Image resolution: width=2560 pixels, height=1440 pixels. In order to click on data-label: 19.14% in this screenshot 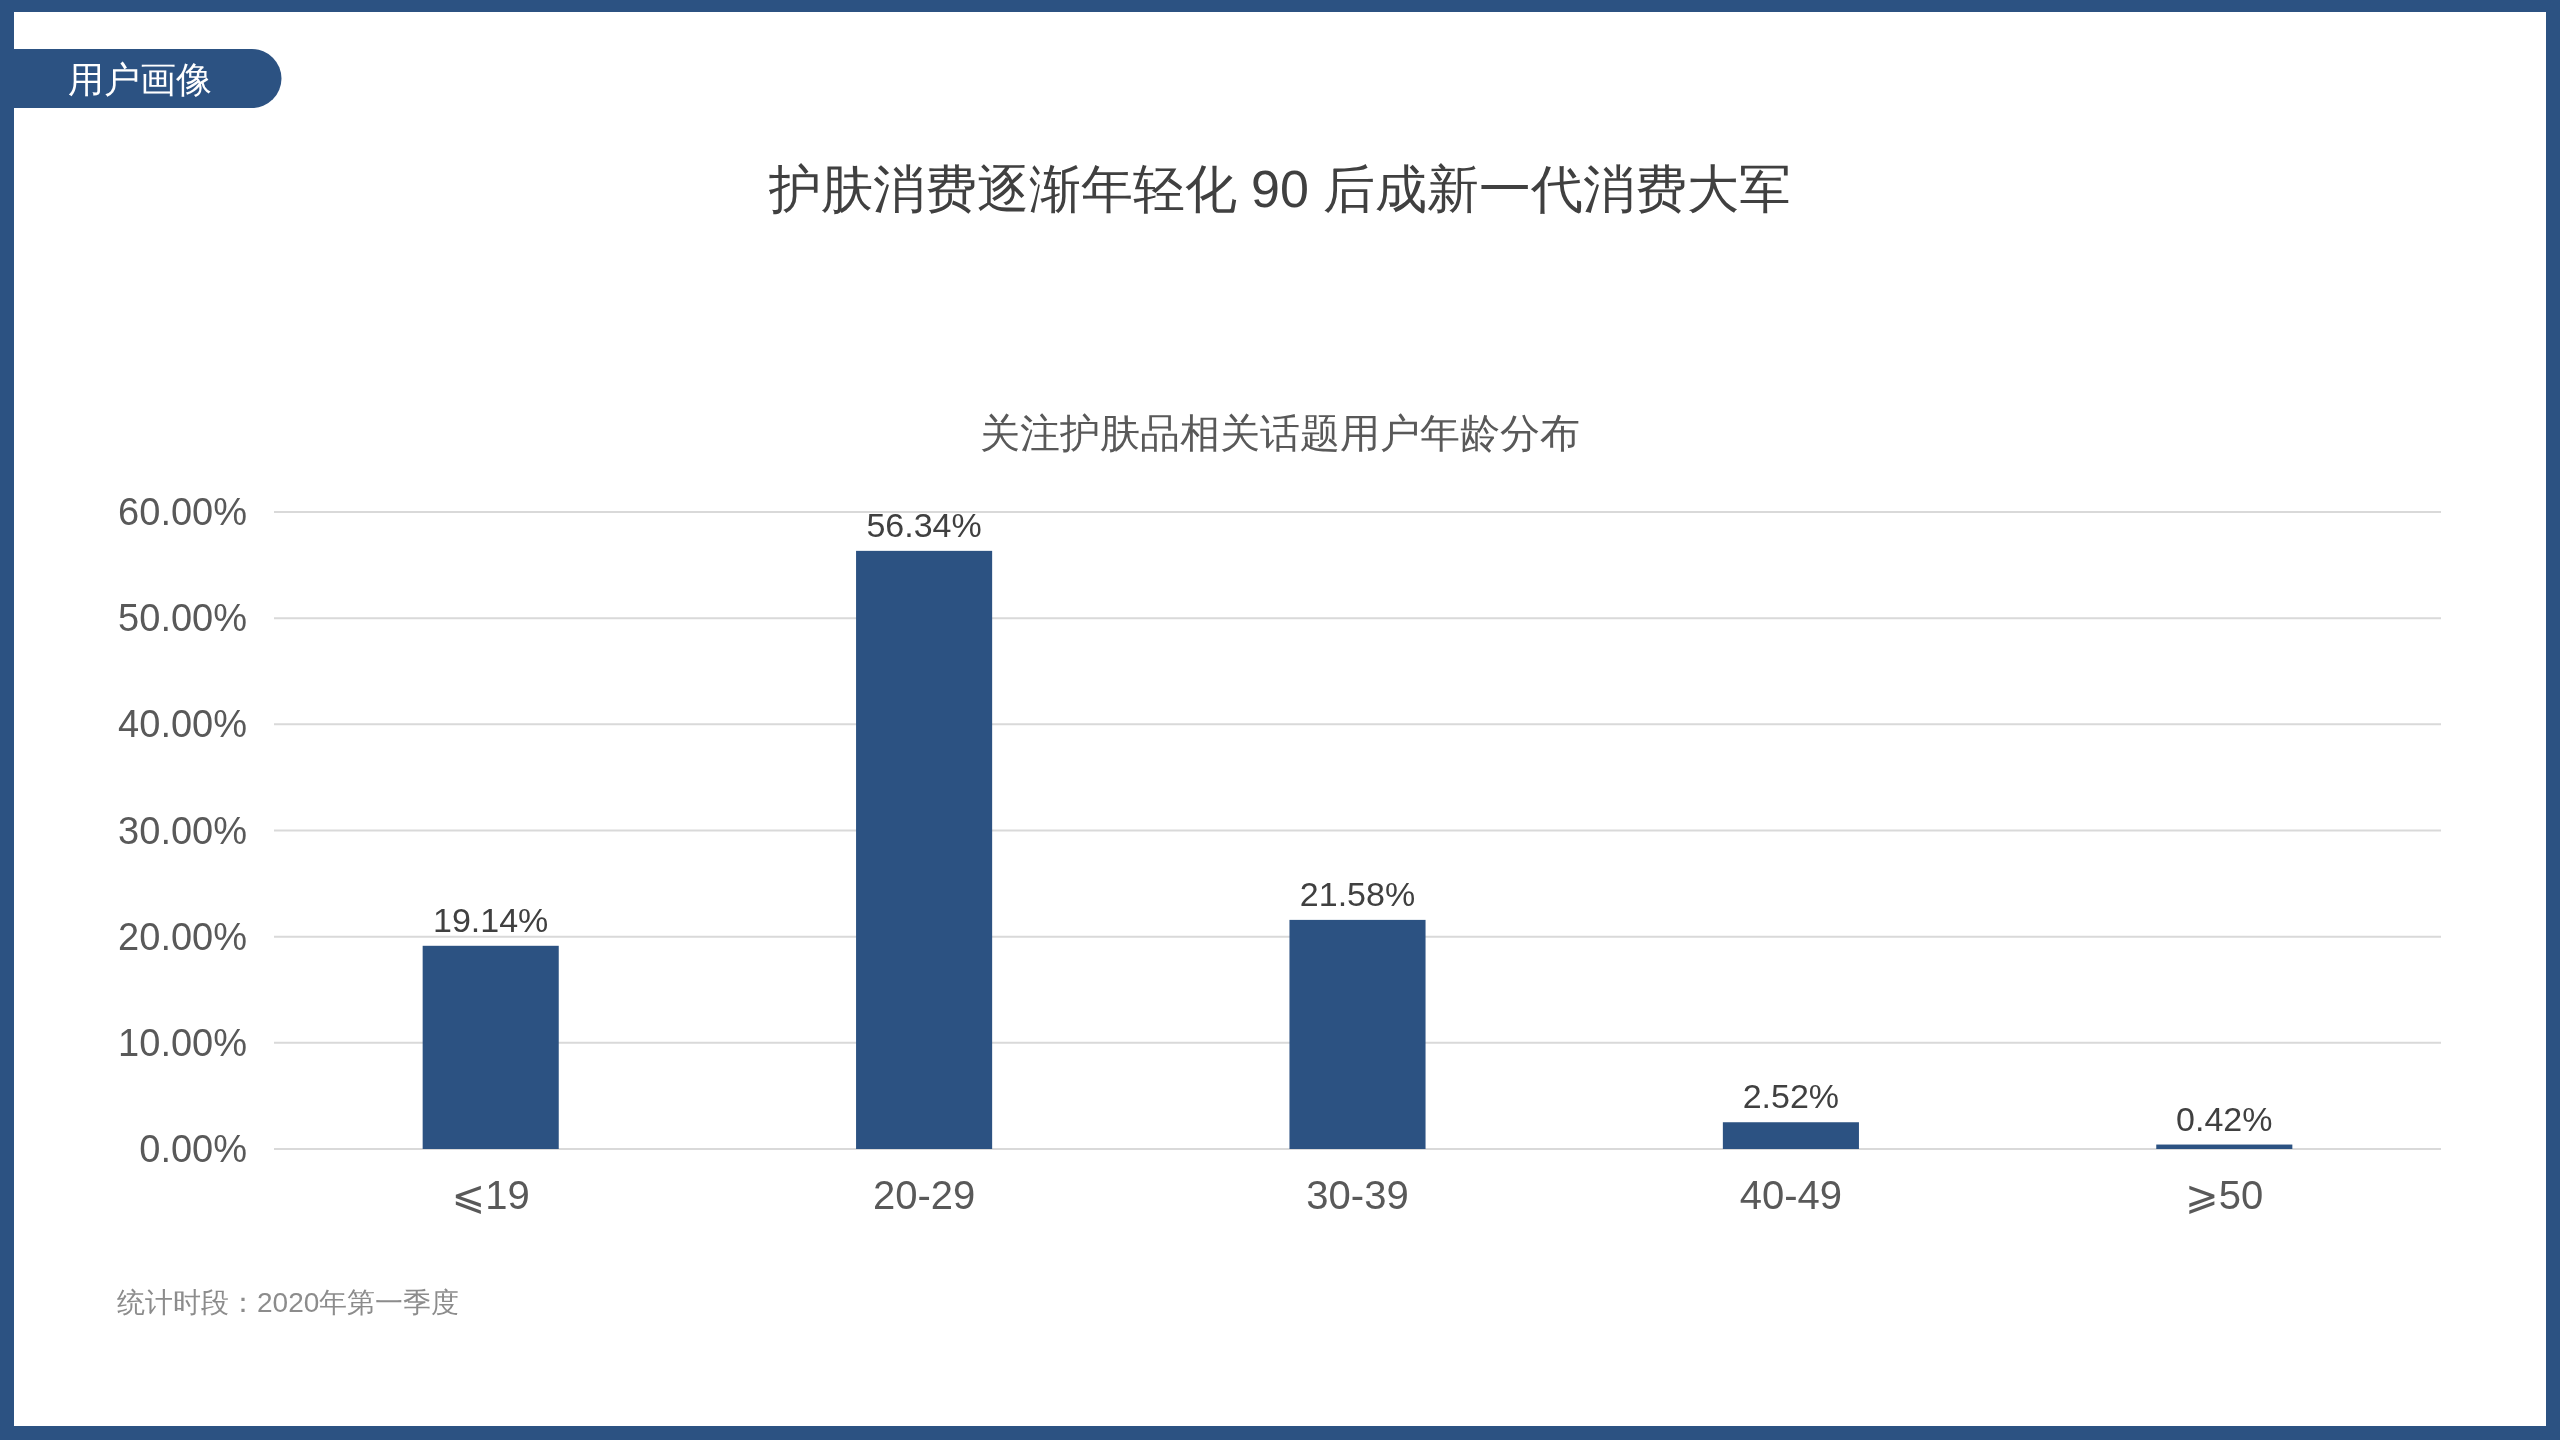, I will do `click(491, 919)`.